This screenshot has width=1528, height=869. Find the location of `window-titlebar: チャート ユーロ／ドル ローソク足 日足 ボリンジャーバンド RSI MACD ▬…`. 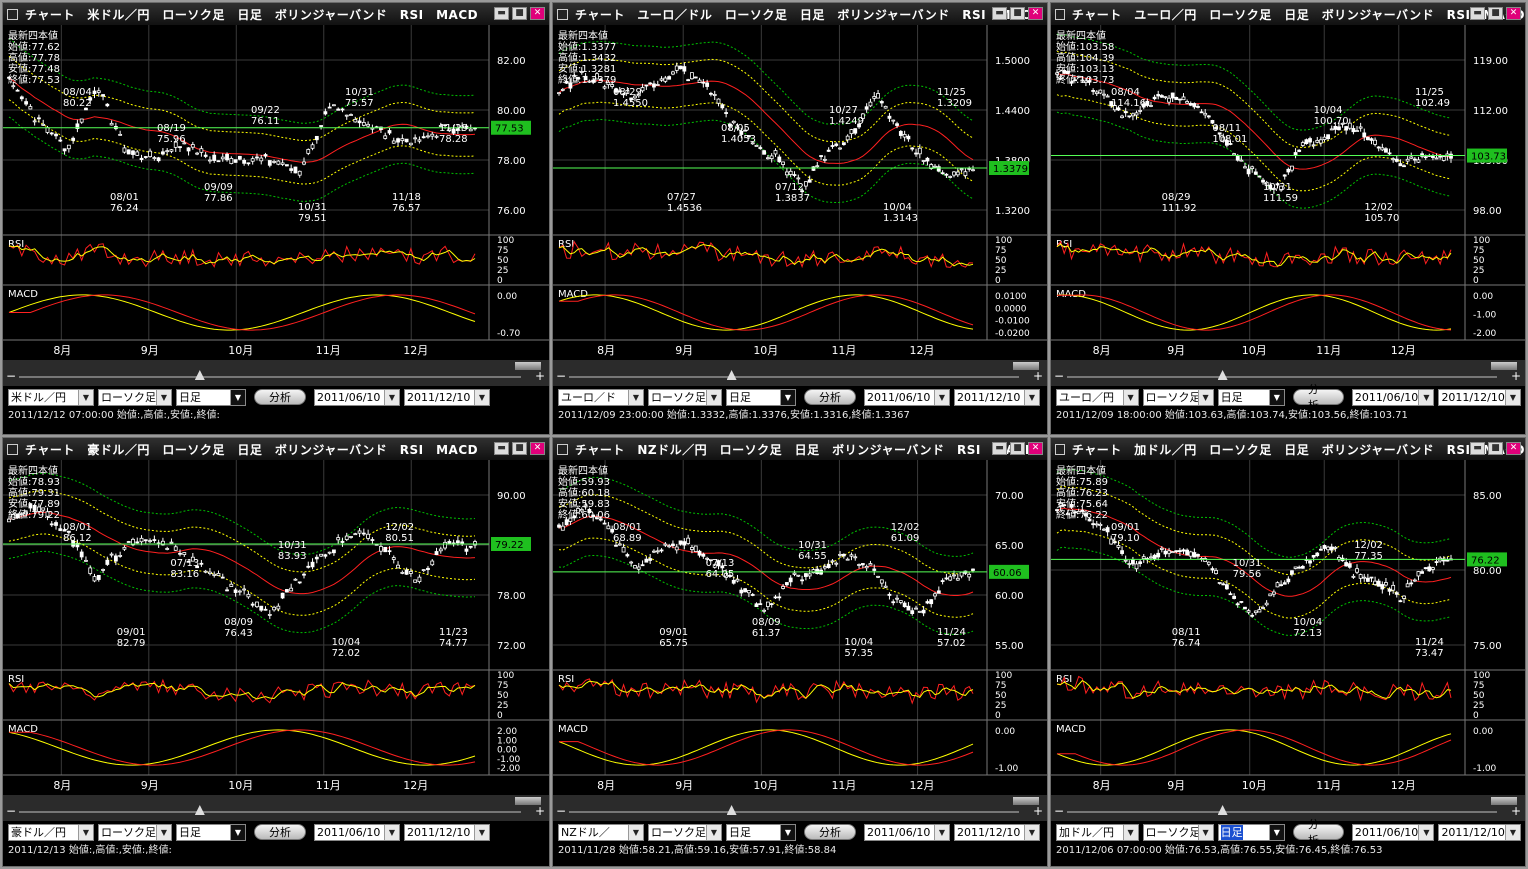

window-titlebar: チャート ユーロ／ドル ローソク足 日足 ボリンジャーバンド RSI MACD ▬… is located at coordinates (800, 14).